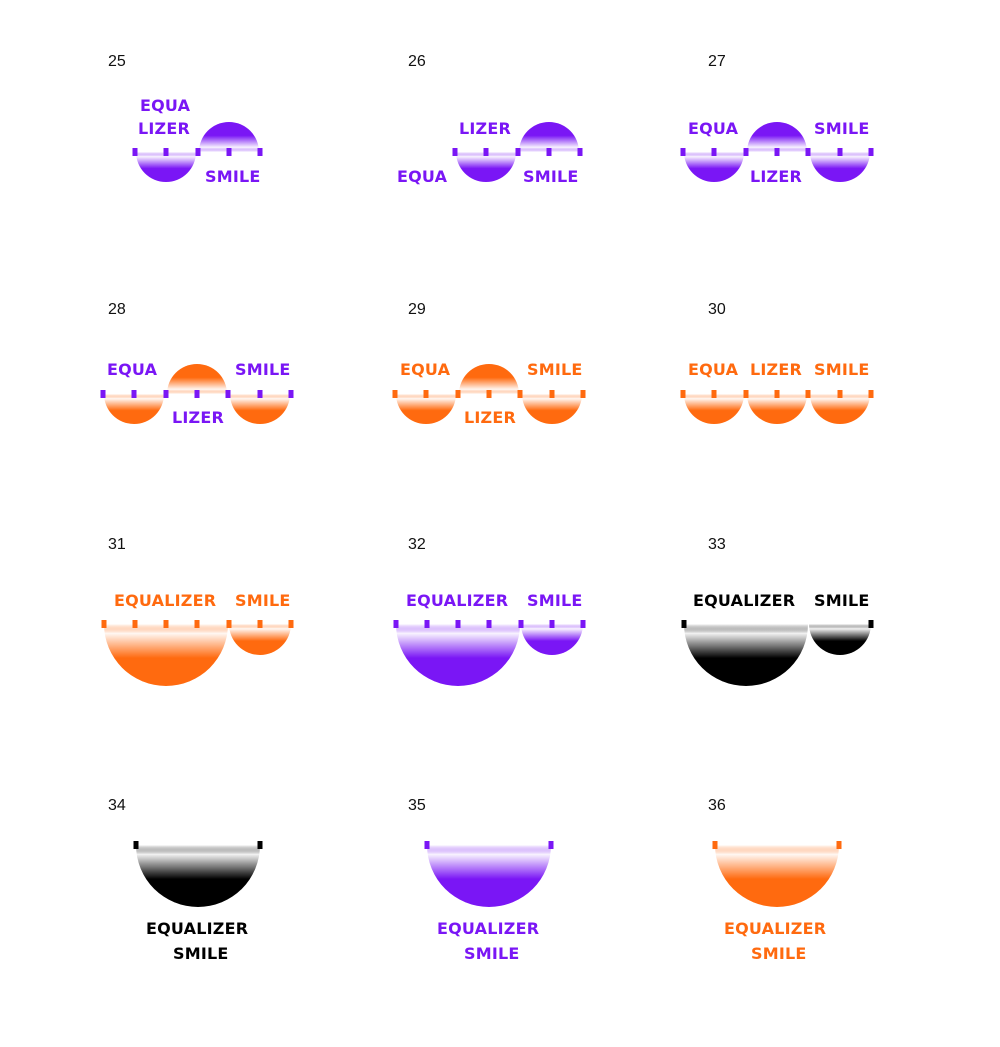  Describe the element at coordinates (417, 544) in the screenshot. I see `variant-number: 32` at that location.